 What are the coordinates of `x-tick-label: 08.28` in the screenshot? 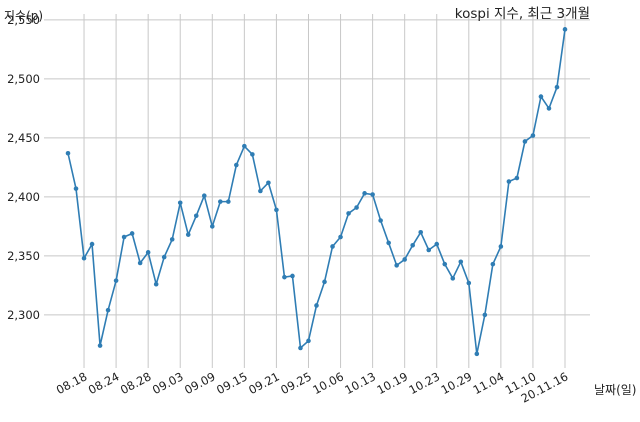 It's located at (136, 383).